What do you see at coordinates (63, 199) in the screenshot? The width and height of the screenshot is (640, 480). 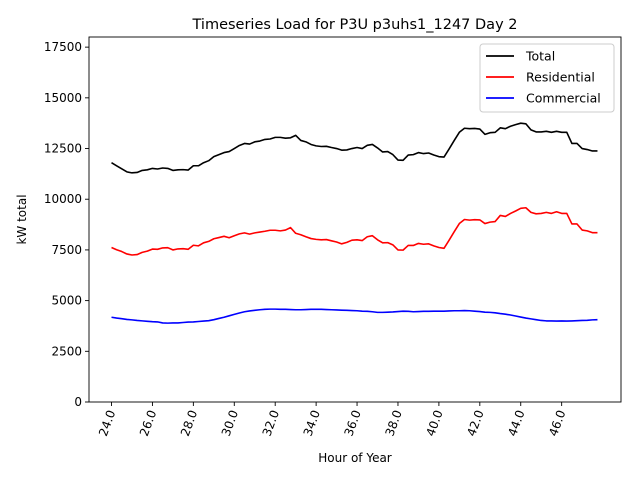 I see `y-tick-label: 10000` at bounding box center [63, 199].